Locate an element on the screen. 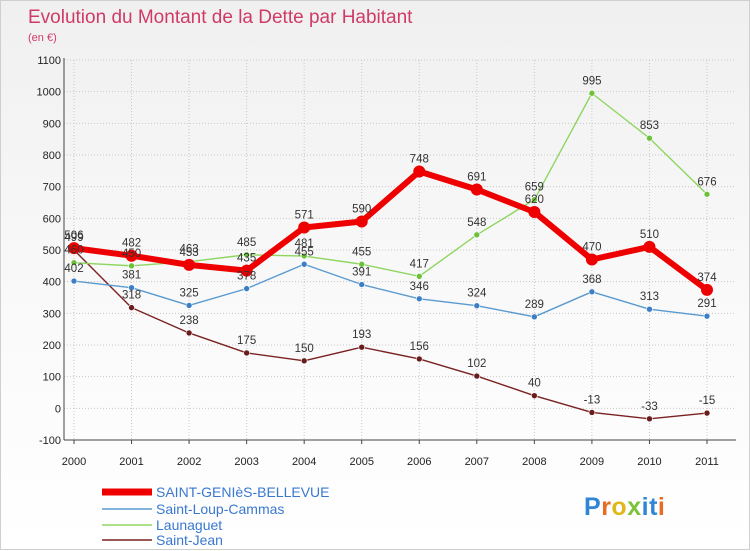  data-label-launaguet: 417 is located at coordinates (419, 264).